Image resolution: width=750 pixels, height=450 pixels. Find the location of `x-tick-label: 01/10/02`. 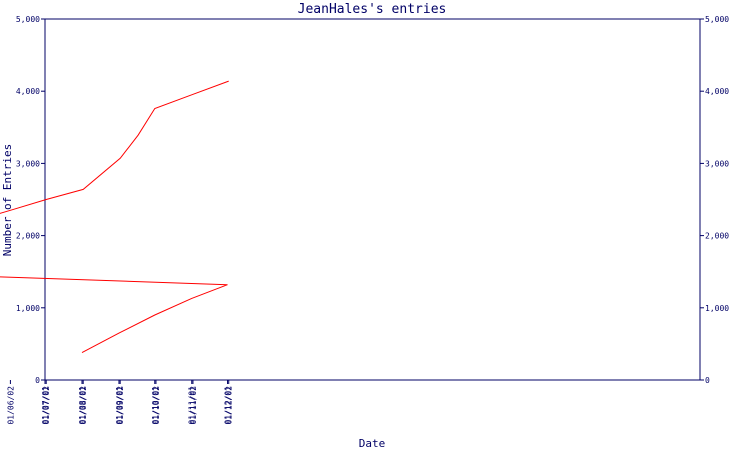

x-tick-label: 01/10/02 is located at coordinates (156, 405).